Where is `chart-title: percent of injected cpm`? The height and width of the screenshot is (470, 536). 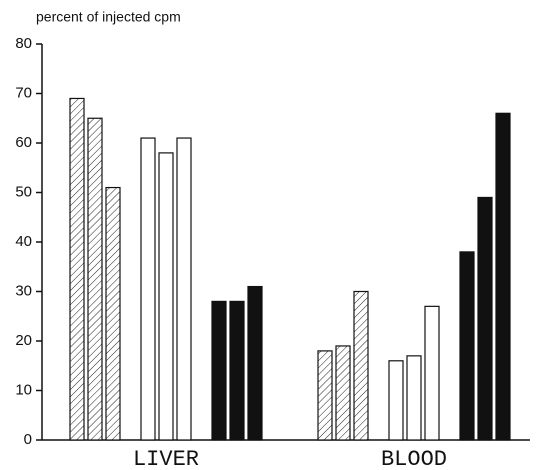
chart-title: percent of injected cpm is located at coordinates (108, 17).